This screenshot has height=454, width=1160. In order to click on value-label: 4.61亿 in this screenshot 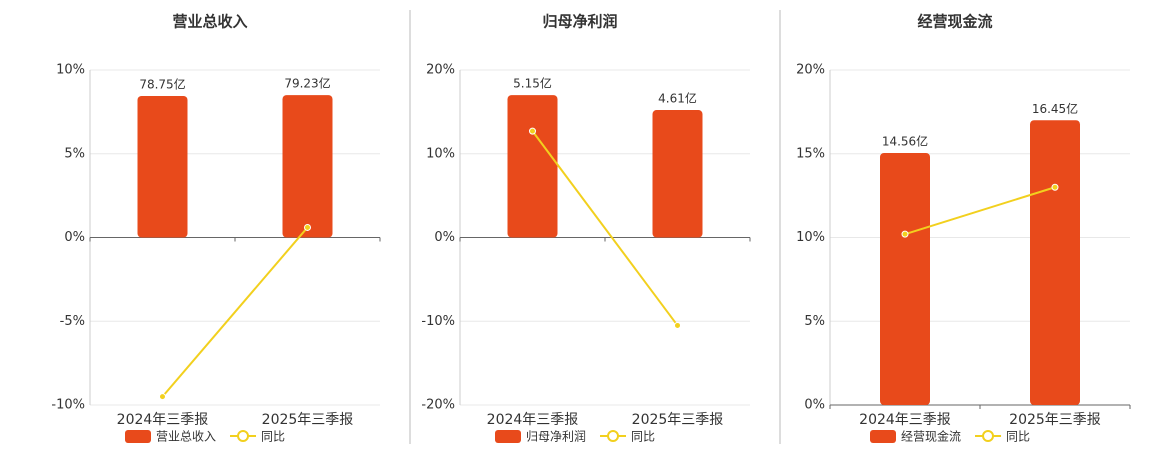, I will do `click(677, 98)`.